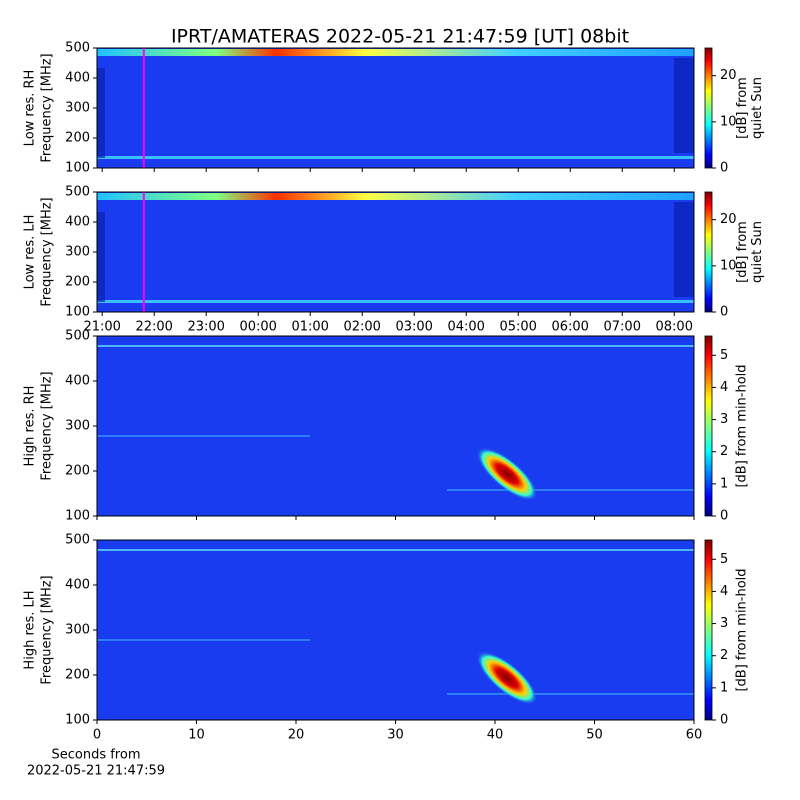 The width and height of the screenshot is (800, 800). Describe the element at coordinates (30, 426) in the screenshot. I see `y-axis-label: High res. RH` at that location.